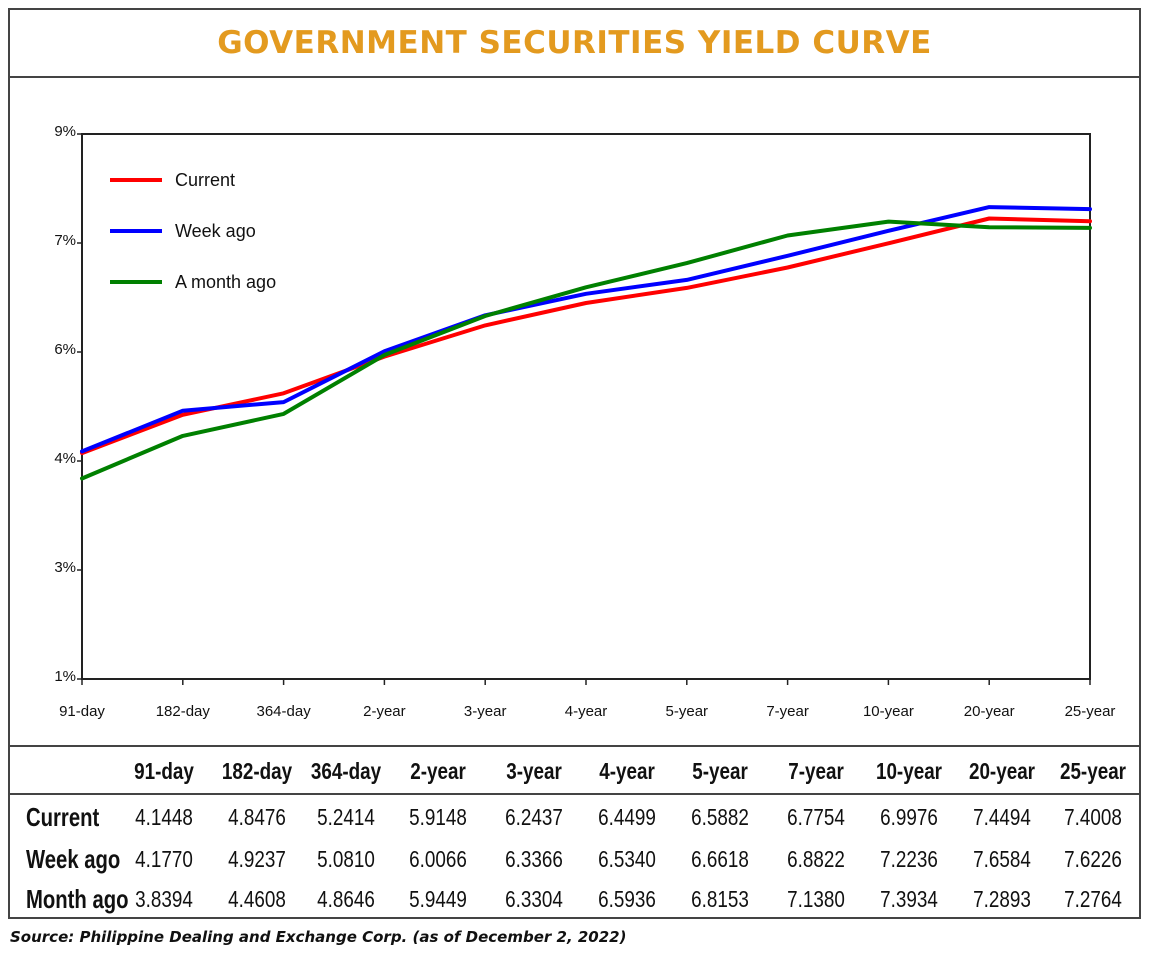 The width and height of the screenshot is (1152, 954). What do you see at coordinates (164, 817) in the screenshot?
I see `table-cell: 4.1448` at bounding box center [164, 817].